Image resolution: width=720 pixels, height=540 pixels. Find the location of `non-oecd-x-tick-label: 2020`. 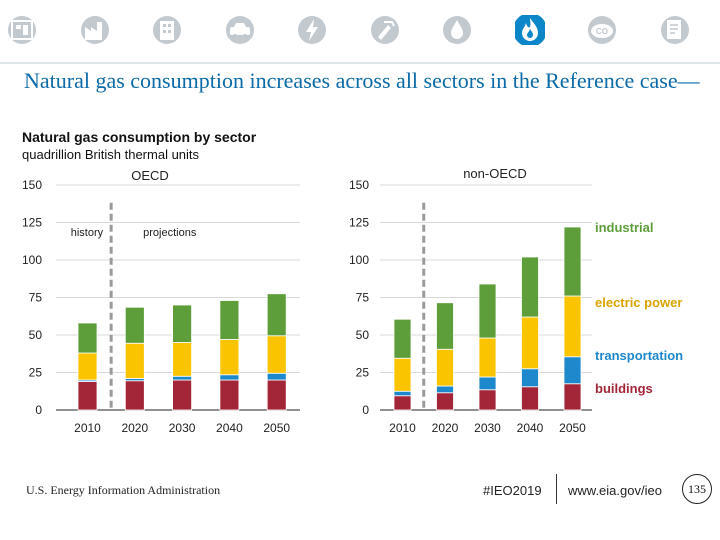

non-oecd-x-tick-label: 2020 is located at coordinates (445, 428).